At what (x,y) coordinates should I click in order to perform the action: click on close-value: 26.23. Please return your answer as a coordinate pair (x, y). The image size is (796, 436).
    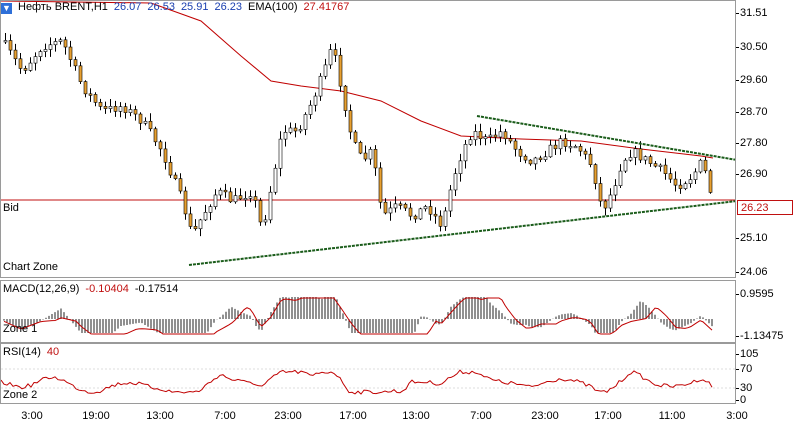
    Looking at the image, I should click on (228, 7).